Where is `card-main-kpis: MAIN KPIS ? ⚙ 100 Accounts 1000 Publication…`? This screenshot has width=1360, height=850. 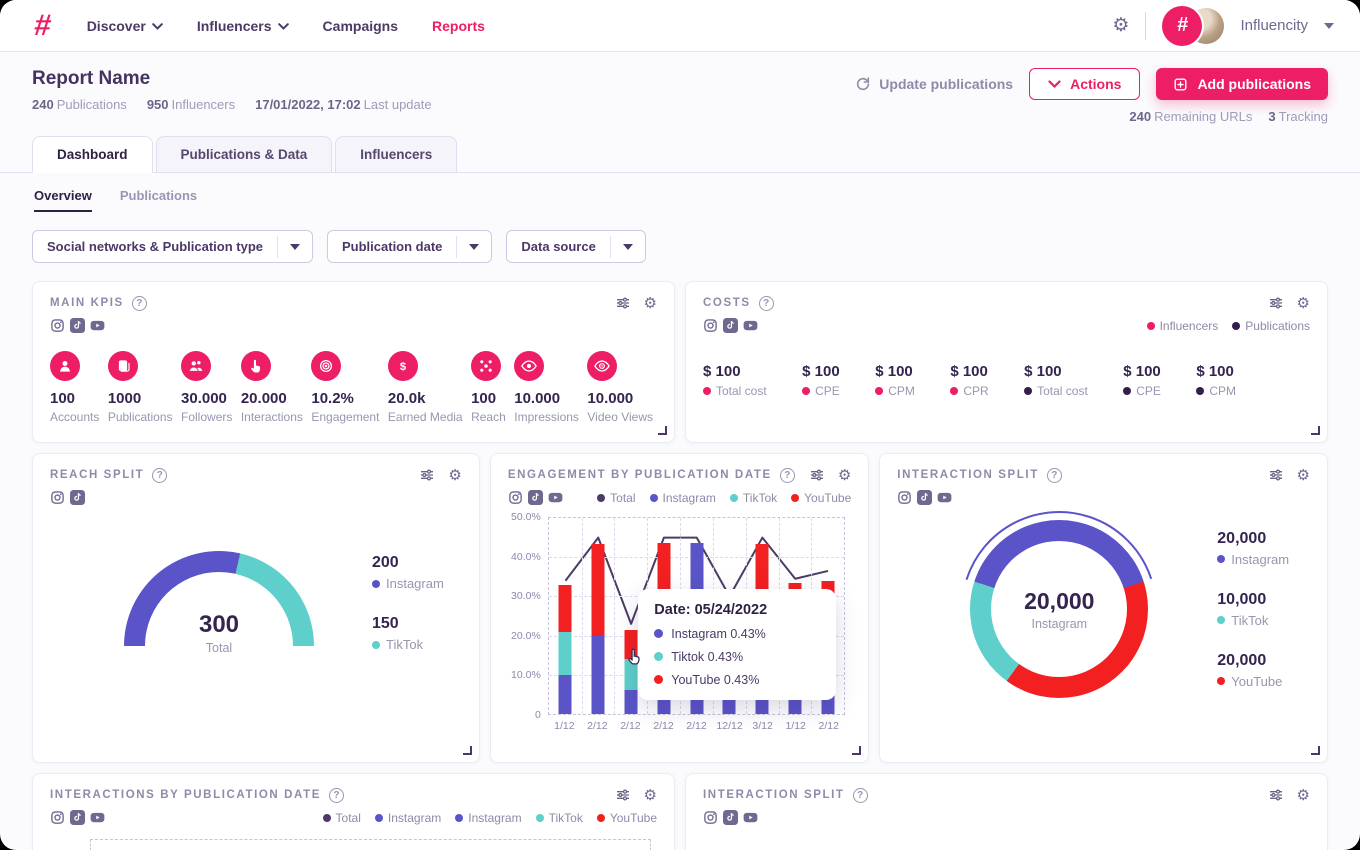 card-main-kpis: MAIN KPIS ? ⚙ 100 Accounts 1000 Publication… is located at coordinates (353, 362).